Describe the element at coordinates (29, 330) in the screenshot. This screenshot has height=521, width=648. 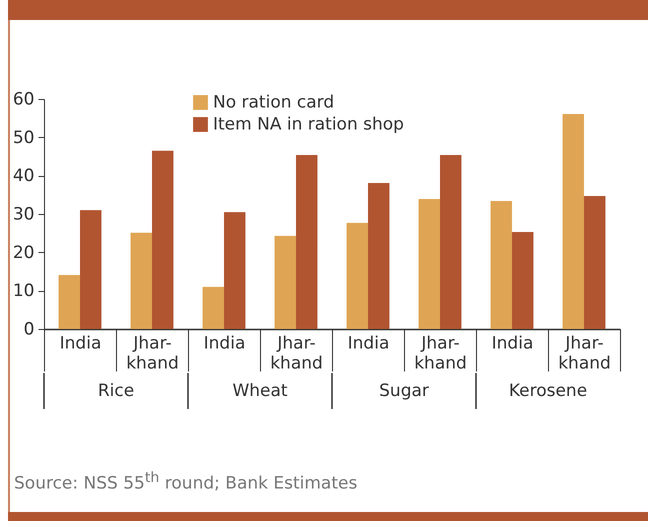
I see `y-tick-label: 0` at that location.